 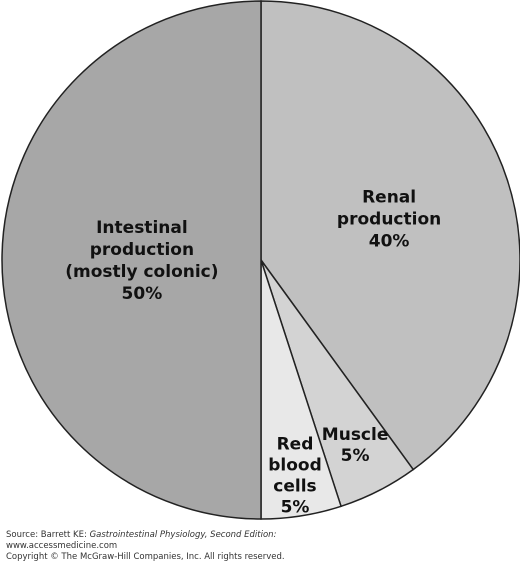 What do you see at coordinates (389, 197) in the screenshot?
I see `slice-label-line: Renal` at bounding box center [389, 197].